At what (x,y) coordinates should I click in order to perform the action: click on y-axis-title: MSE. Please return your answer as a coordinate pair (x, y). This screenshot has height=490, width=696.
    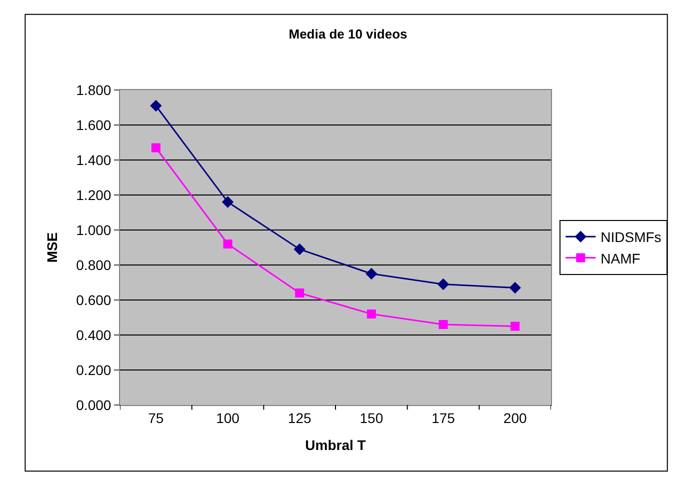
    Looking at the image, I should click on (52, 247).